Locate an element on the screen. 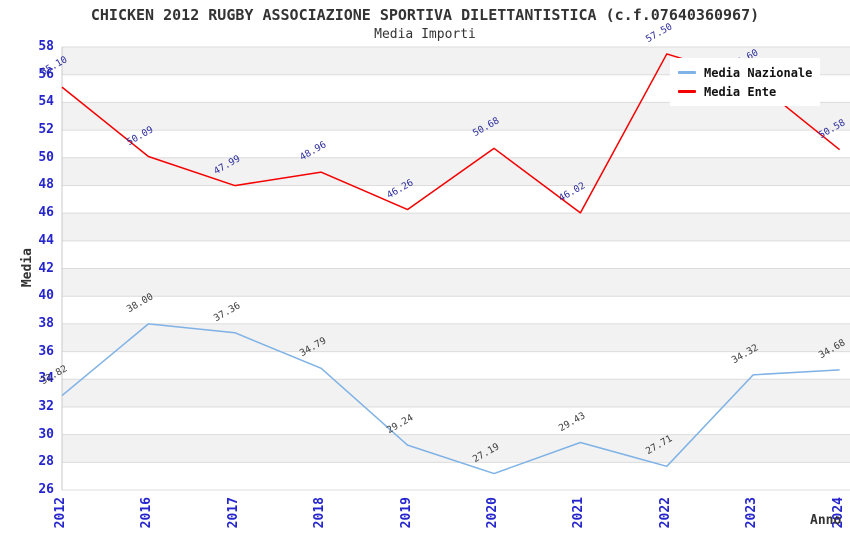 This screenshot has width=850, height=554. y-tick-label: 32 is located at coordinates (46, 406).